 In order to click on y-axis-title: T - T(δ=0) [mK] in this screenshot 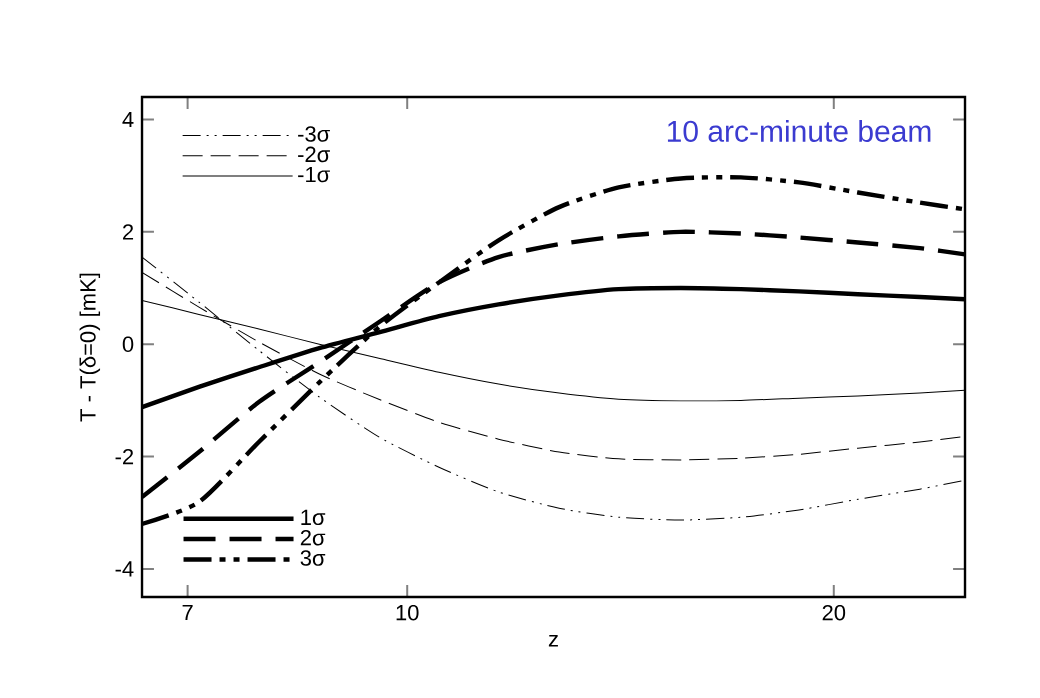, I will do `click(90, 347)`.